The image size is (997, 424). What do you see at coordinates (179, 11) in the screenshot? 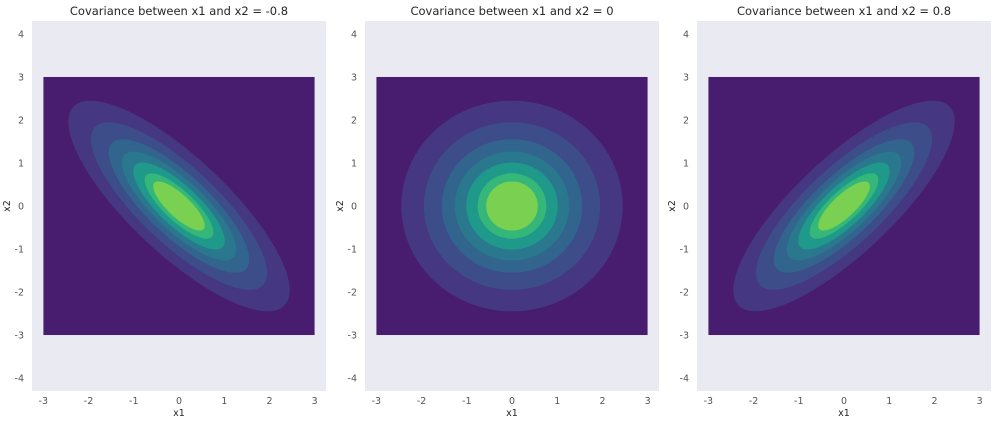
I see `chart-title: Covariance between x1 and x2 = -0.8` at bounding box center [179, 11].